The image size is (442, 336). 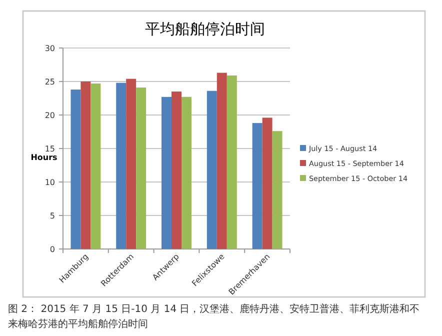 I want to click on y-tick-label: 5, so click(x=52, y=216).